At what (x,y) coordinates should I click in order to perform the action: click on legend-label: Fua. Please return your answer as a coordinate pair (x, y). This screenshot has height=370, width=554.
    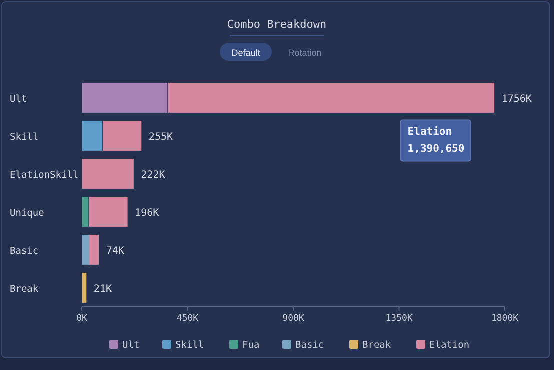
    Looking at the image, I should click on (251, 345).